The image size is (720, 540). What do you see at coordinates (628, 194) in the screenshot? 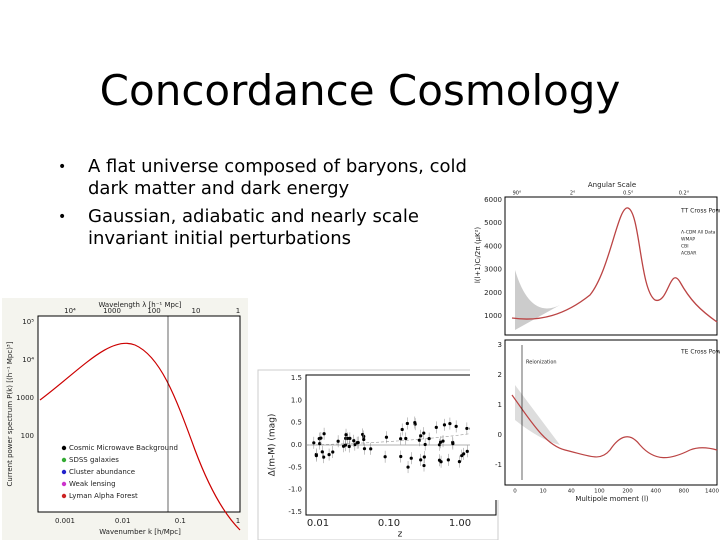
I see `tick-label: 0.5°` at bounding box center [628, 194].